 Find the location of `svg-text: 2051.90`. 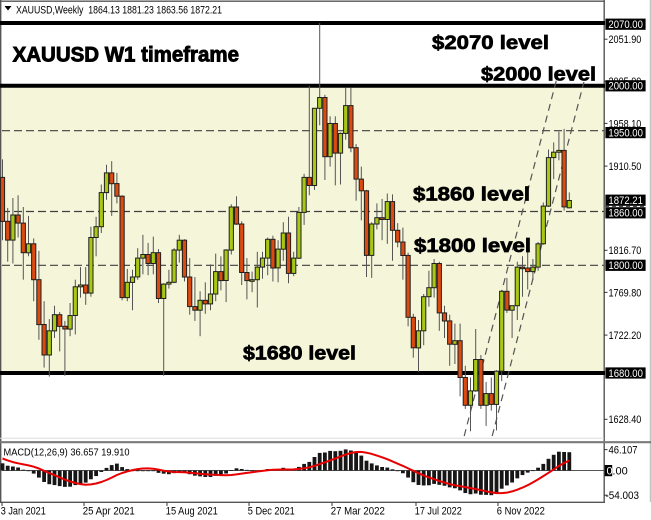

svg-text: 2051.90 is located at coordinates (625, 40).